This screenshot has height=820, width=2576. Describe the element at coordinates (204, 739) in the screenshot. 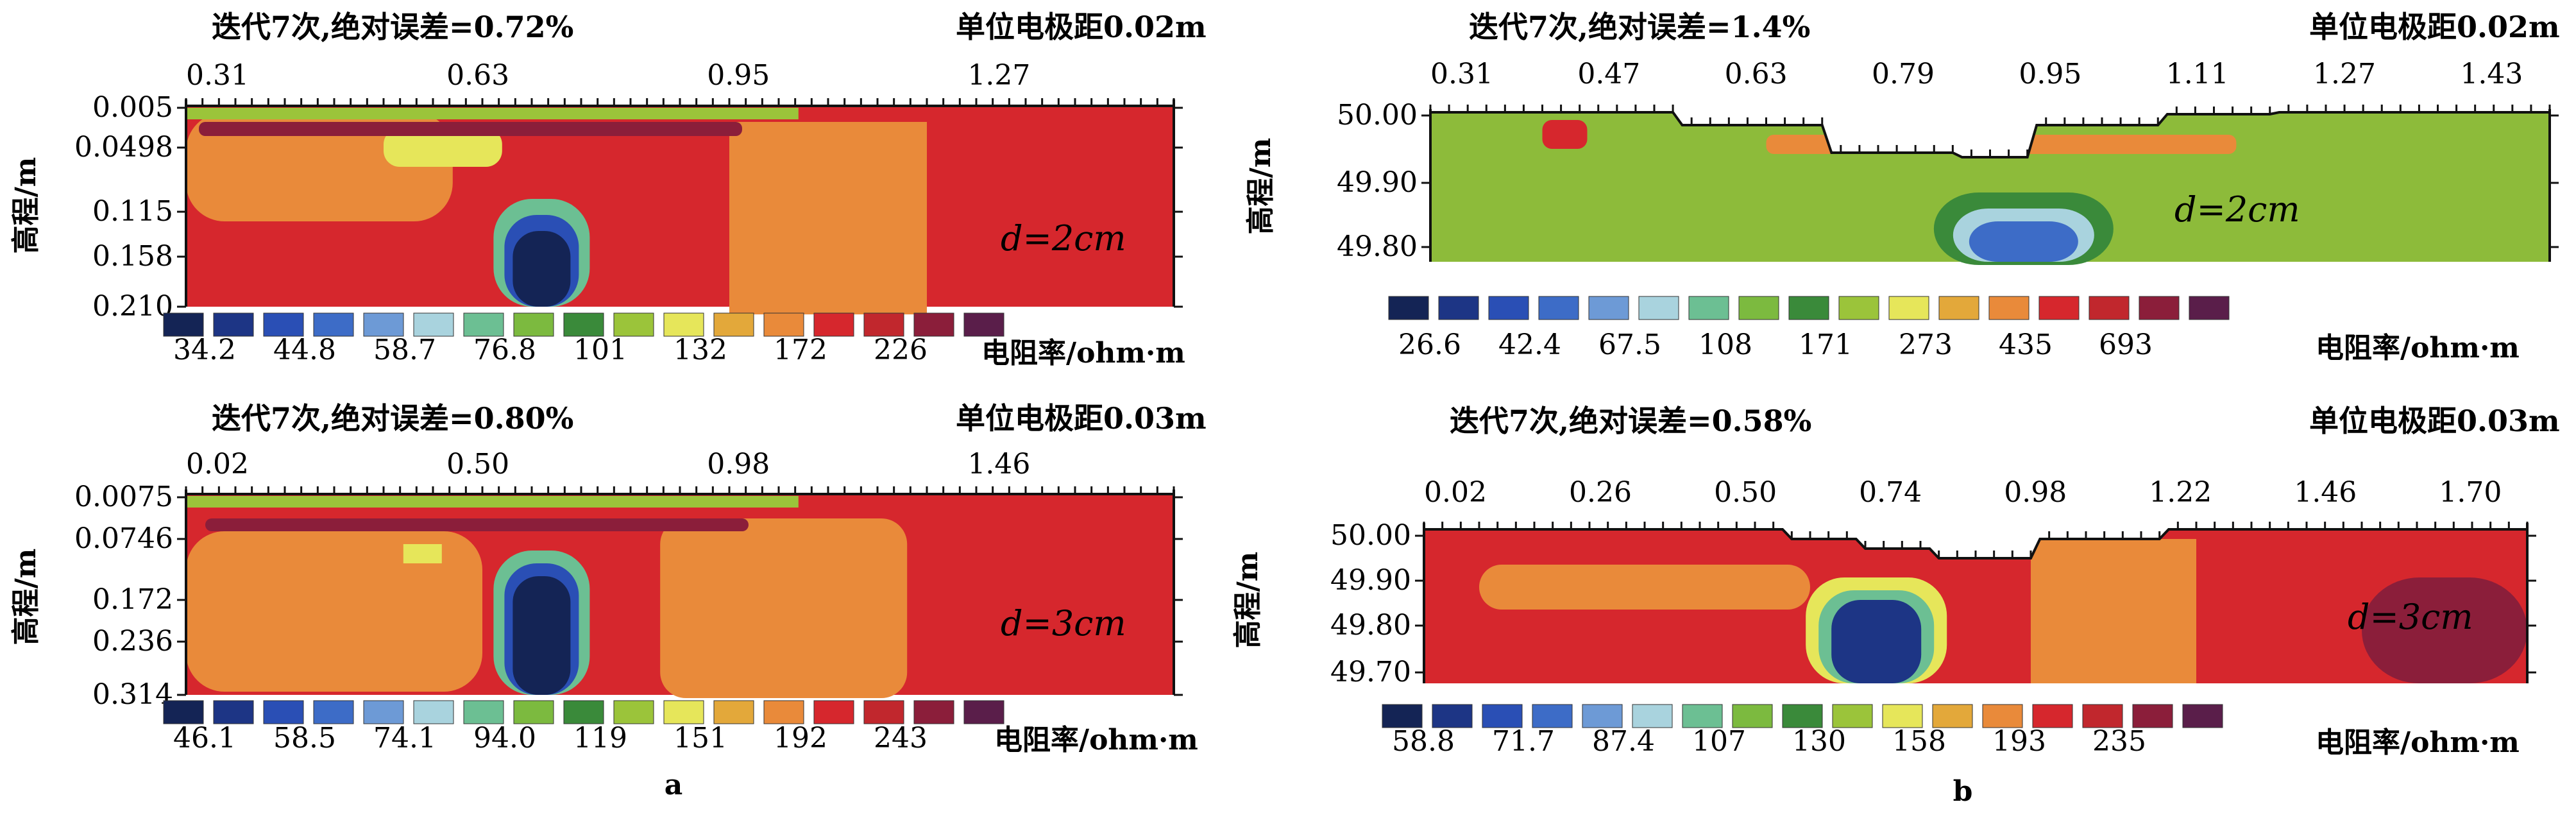

I see `legend-value: 46.1` at that location.